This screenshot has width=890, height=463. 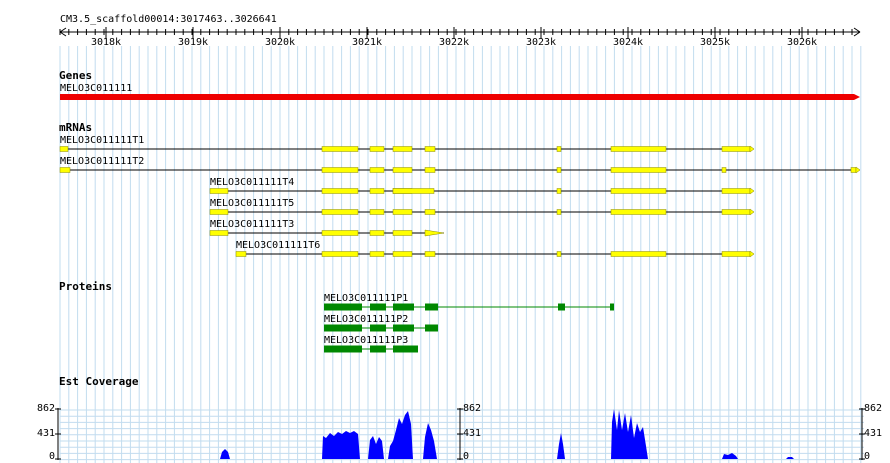 What do you see at coordinates (460, 170) in the screenshot?
I see `mrna-t2` at bounding box center [460, 170].